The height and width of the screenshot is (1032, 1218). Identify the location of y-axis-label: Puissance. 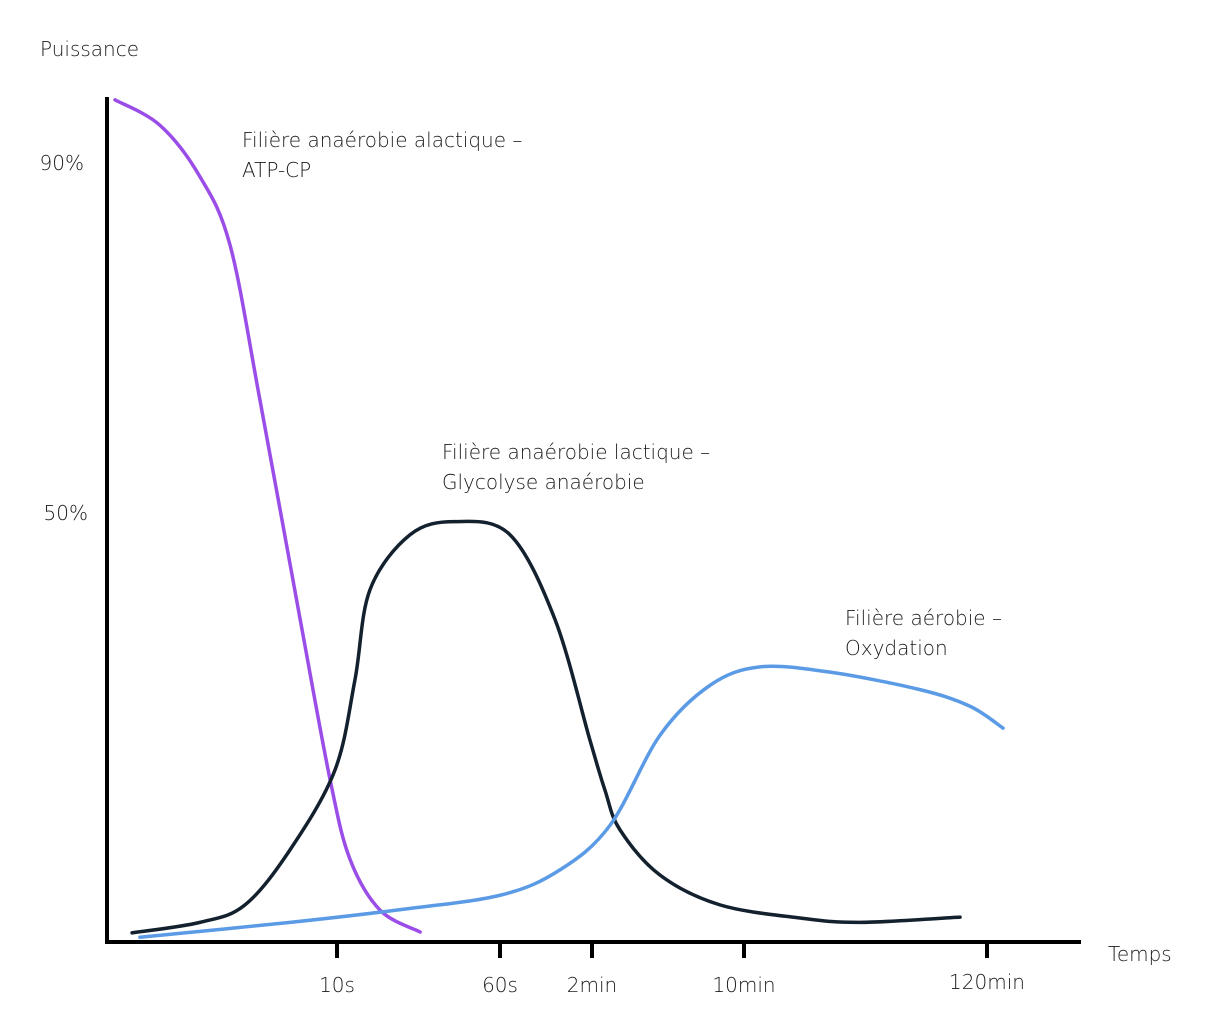
(89, 49).